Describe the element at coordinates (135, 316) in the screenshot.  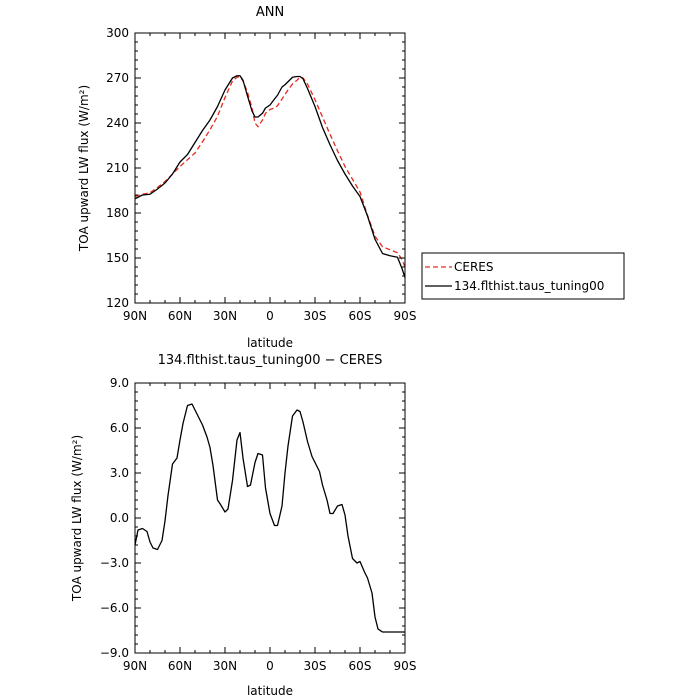
I see `top-x-tick-label: 90N` at that location.